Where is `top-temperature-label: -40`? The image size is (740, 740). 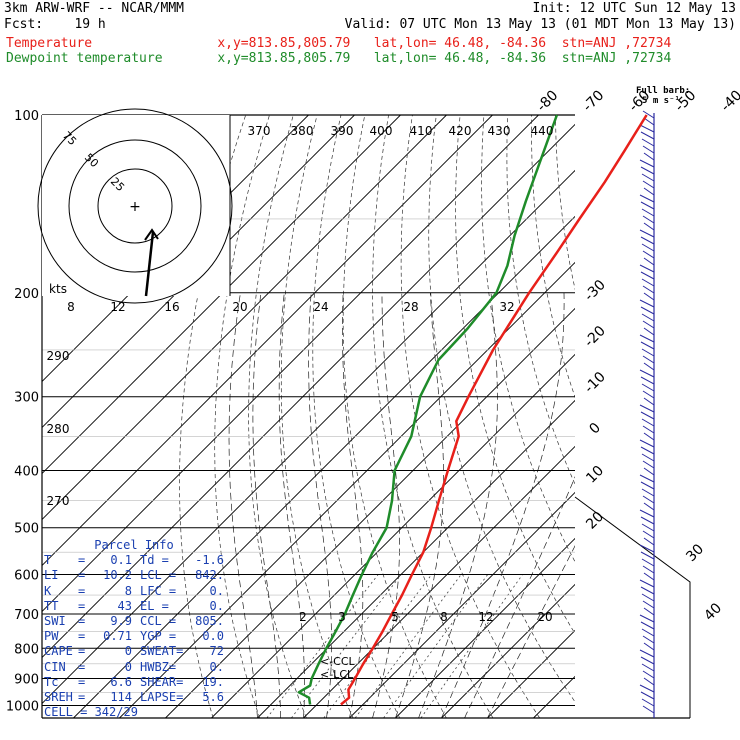 top-temperature-label: -40 is located at coordinates (729, 100).